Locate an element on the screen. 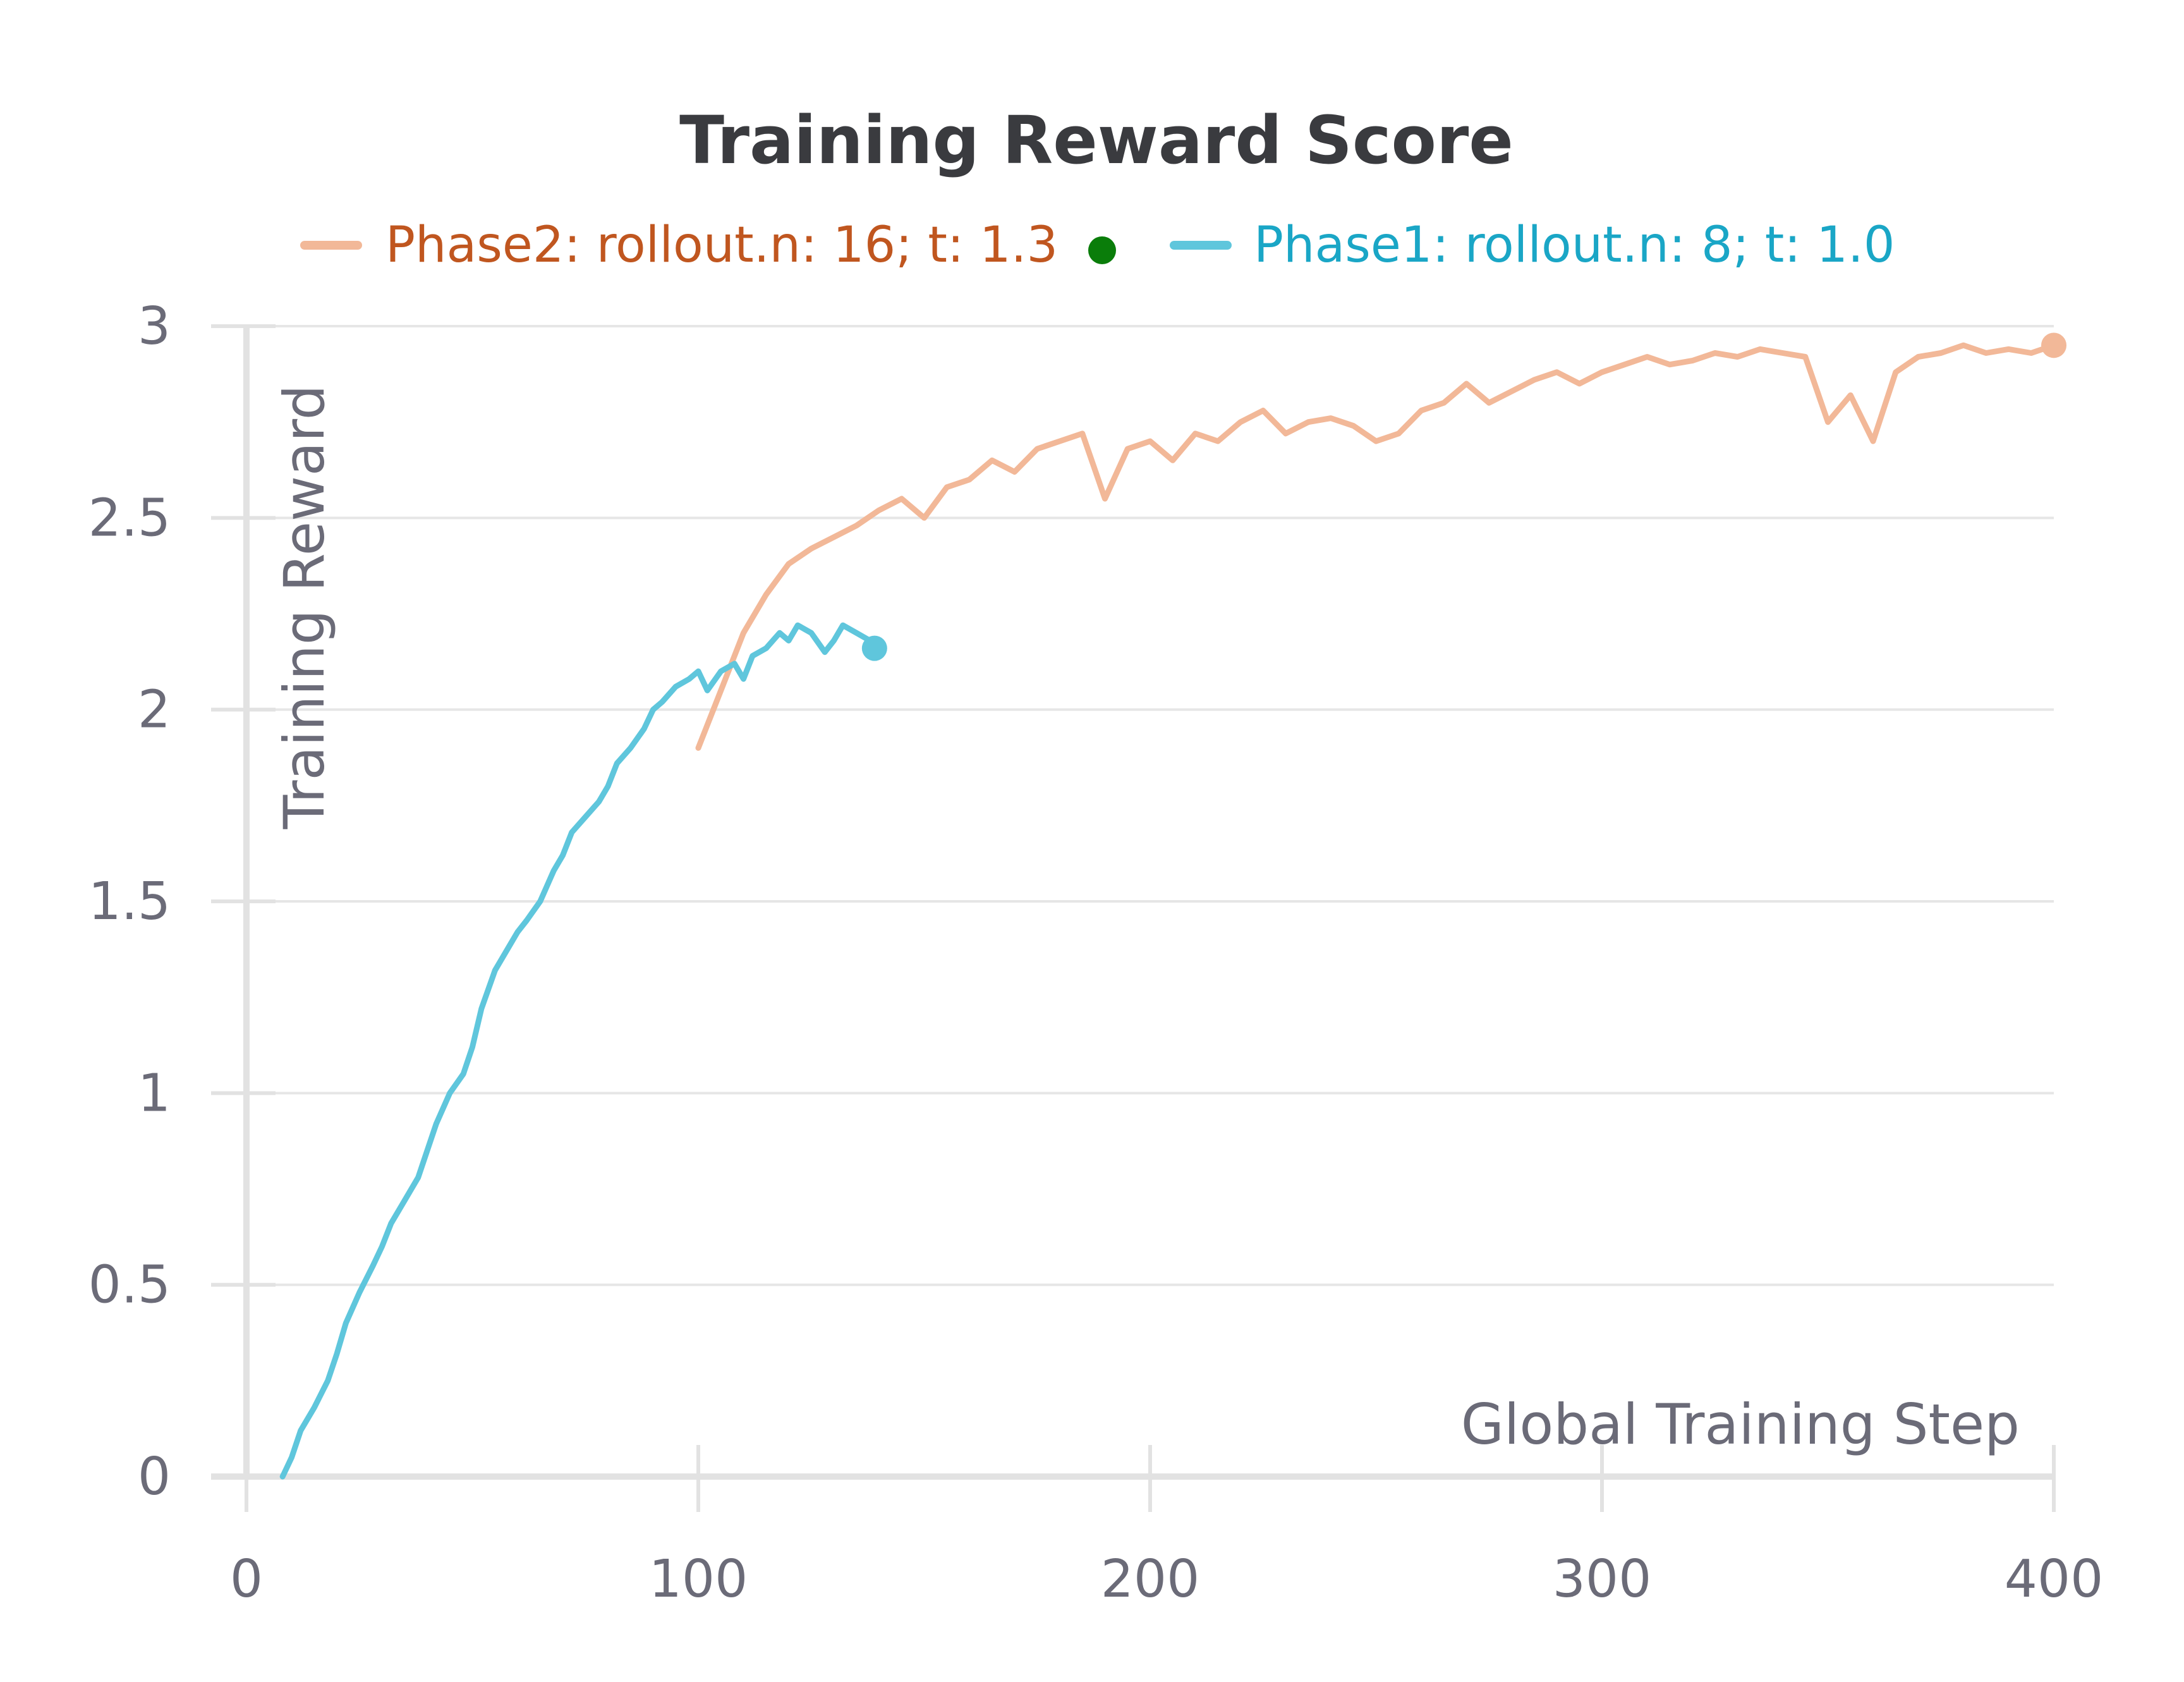  x-tick-label: 300 is located at coordinates (1602, 1579).